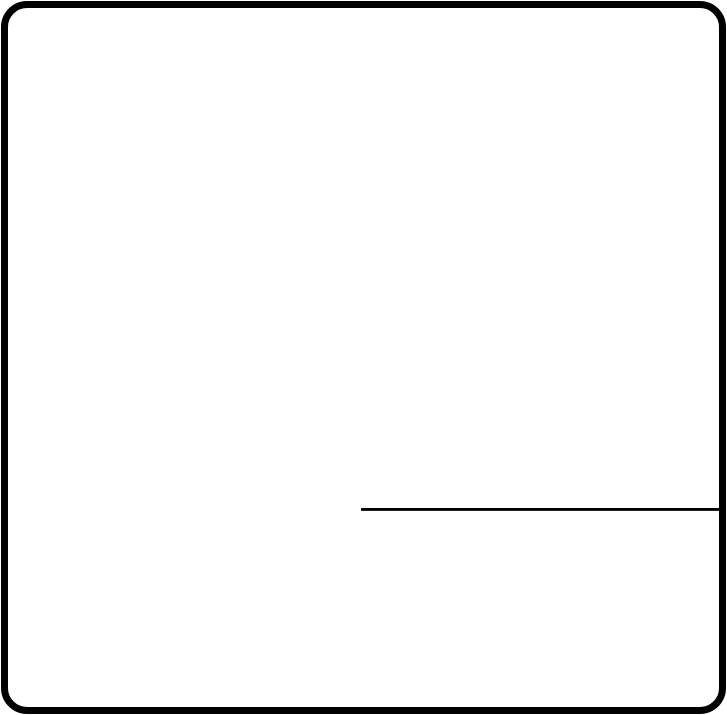 This screenshot has width=727, height=715. Describe the element at coordinates (558, 142) in the screenshot. I see `chart-panel-spx` at that location.